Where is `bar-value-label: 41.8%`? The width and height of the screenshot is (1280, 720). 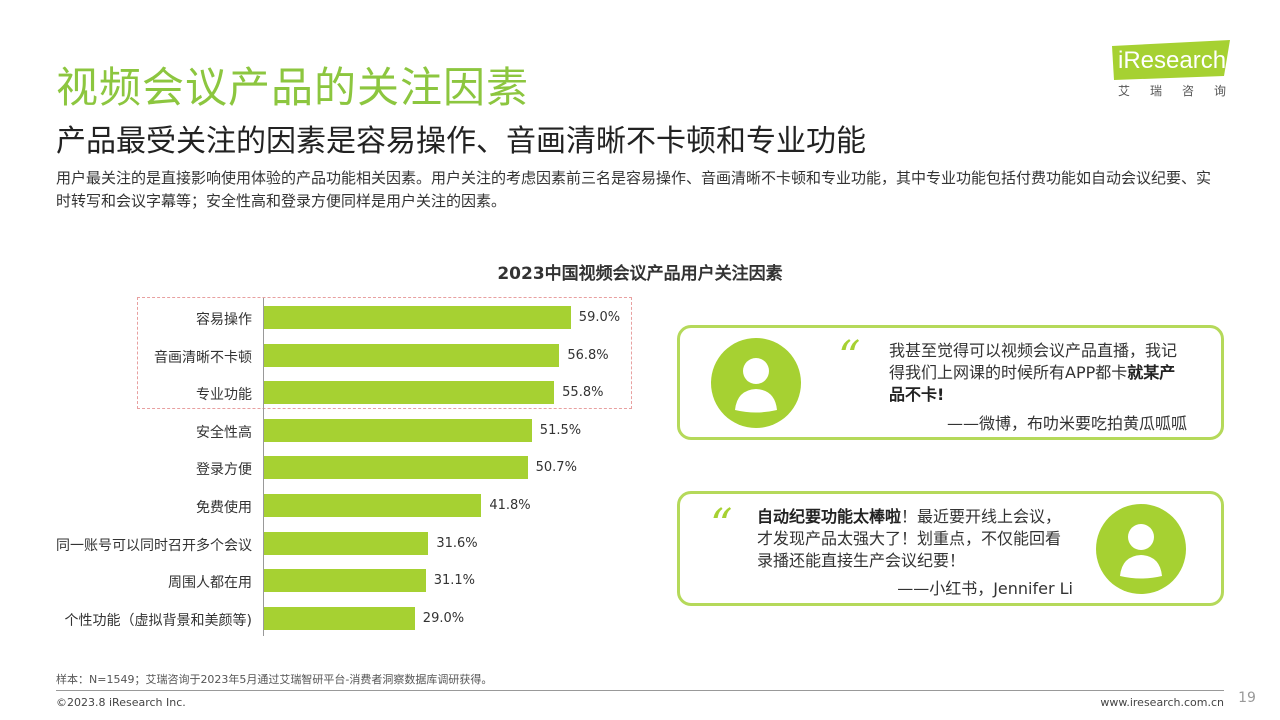 bar-value-label: 41.8% is located at coordinates (510, 505).